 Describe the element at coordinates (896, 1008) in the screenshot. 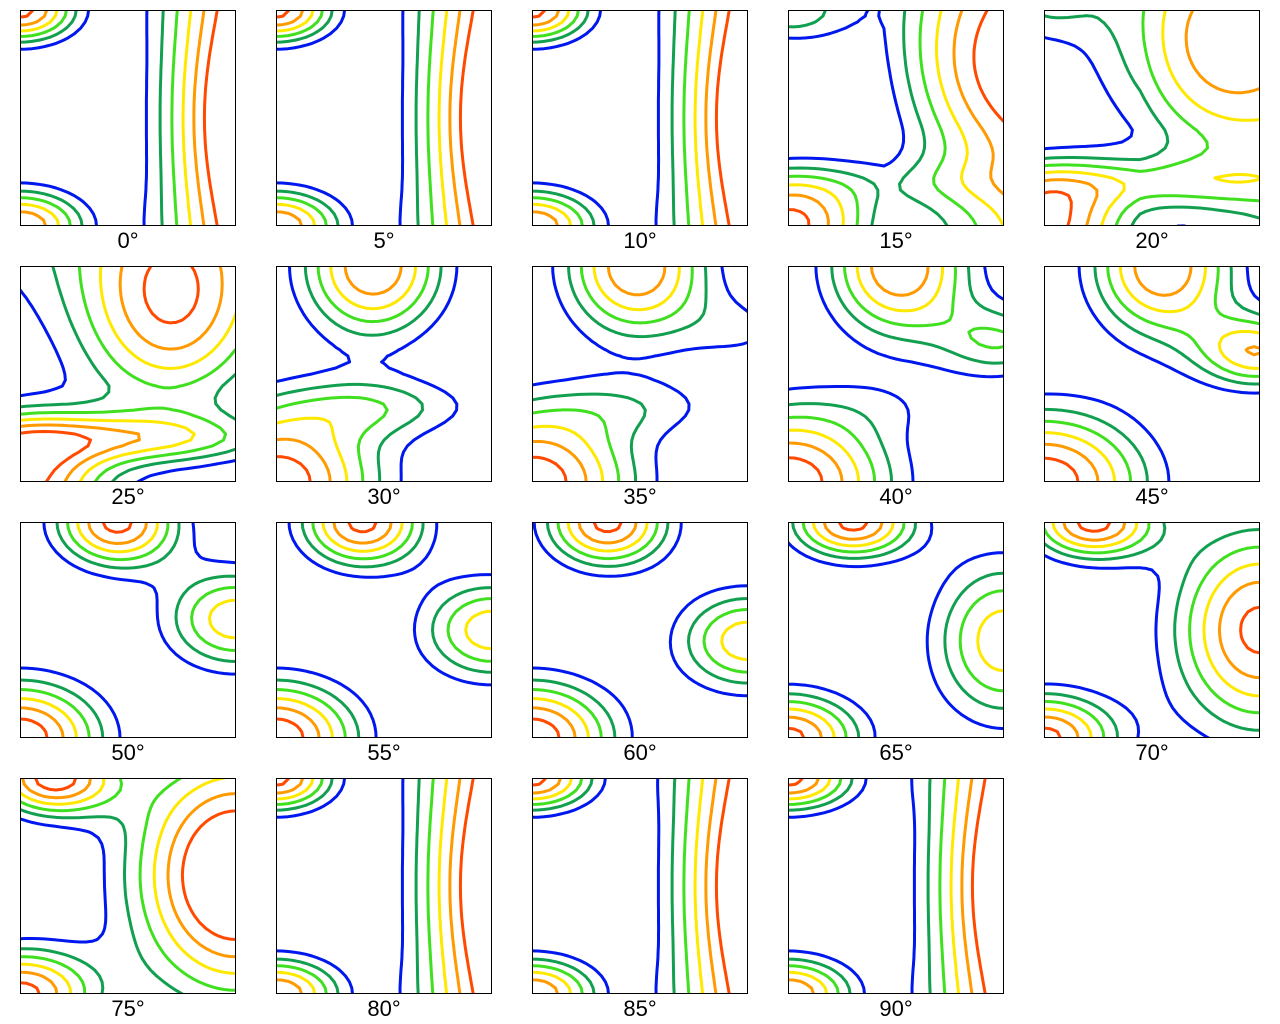

I see `panel-angle-label: 90°` at that location.